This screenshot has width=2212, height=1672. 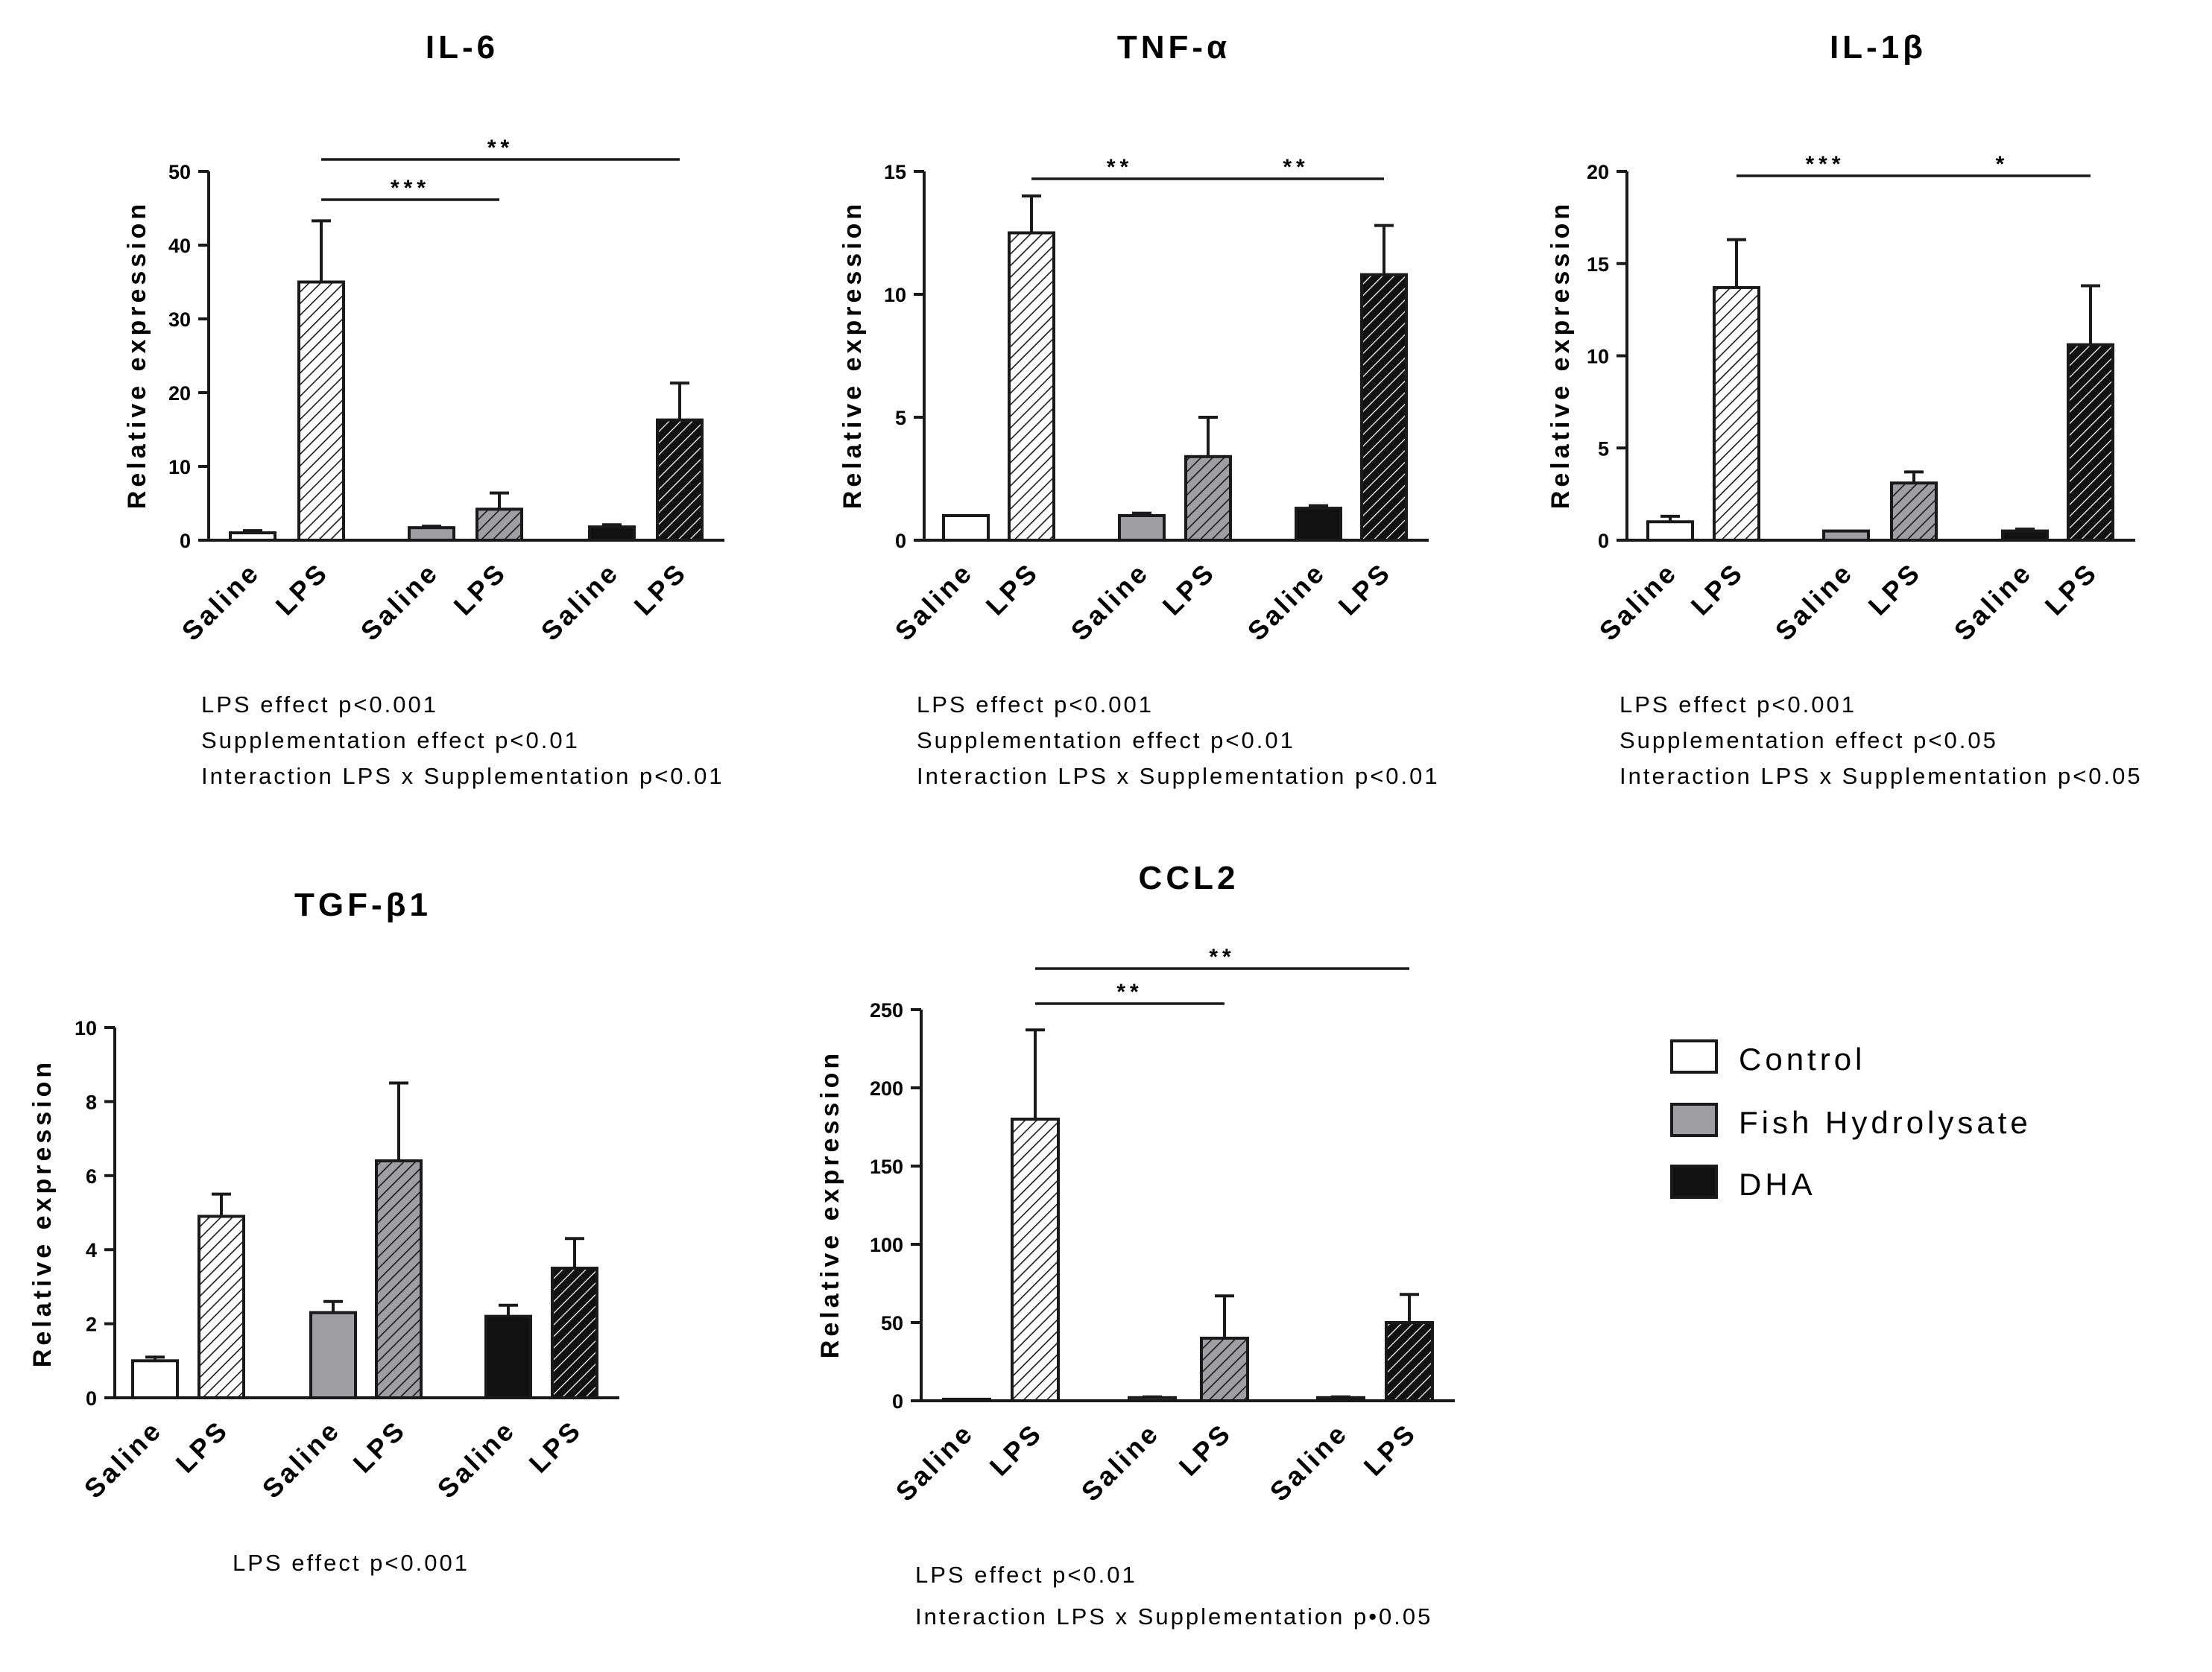 What do you see at coordinates (179, 319) in the screenshot?
I see `y-tick-label: 30` at bounding box center [179, 319].